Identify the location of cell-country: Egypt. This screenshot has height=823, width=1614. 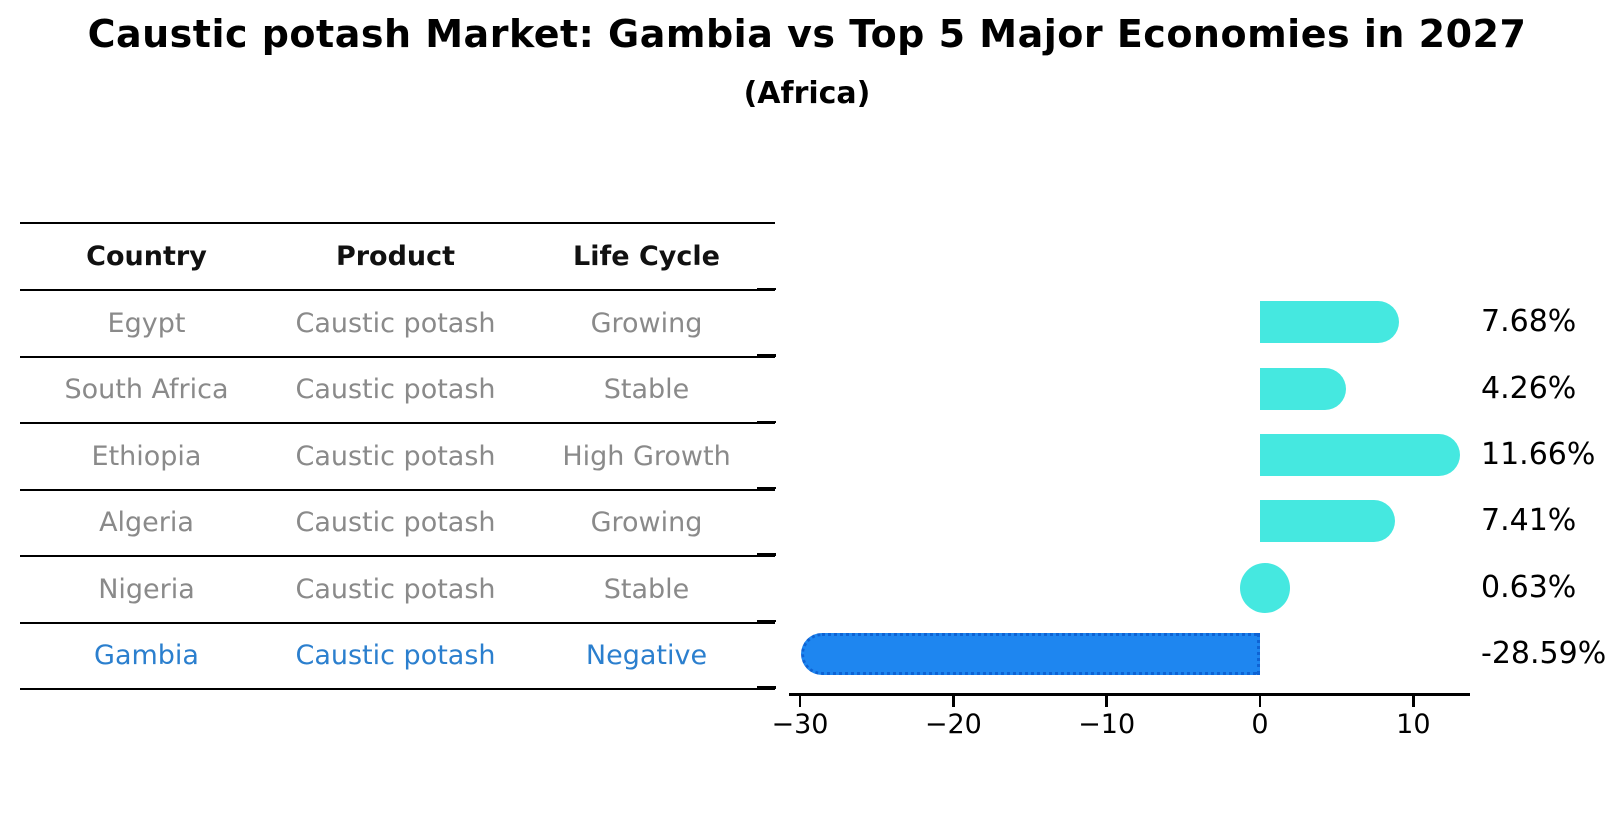
(146, 323).